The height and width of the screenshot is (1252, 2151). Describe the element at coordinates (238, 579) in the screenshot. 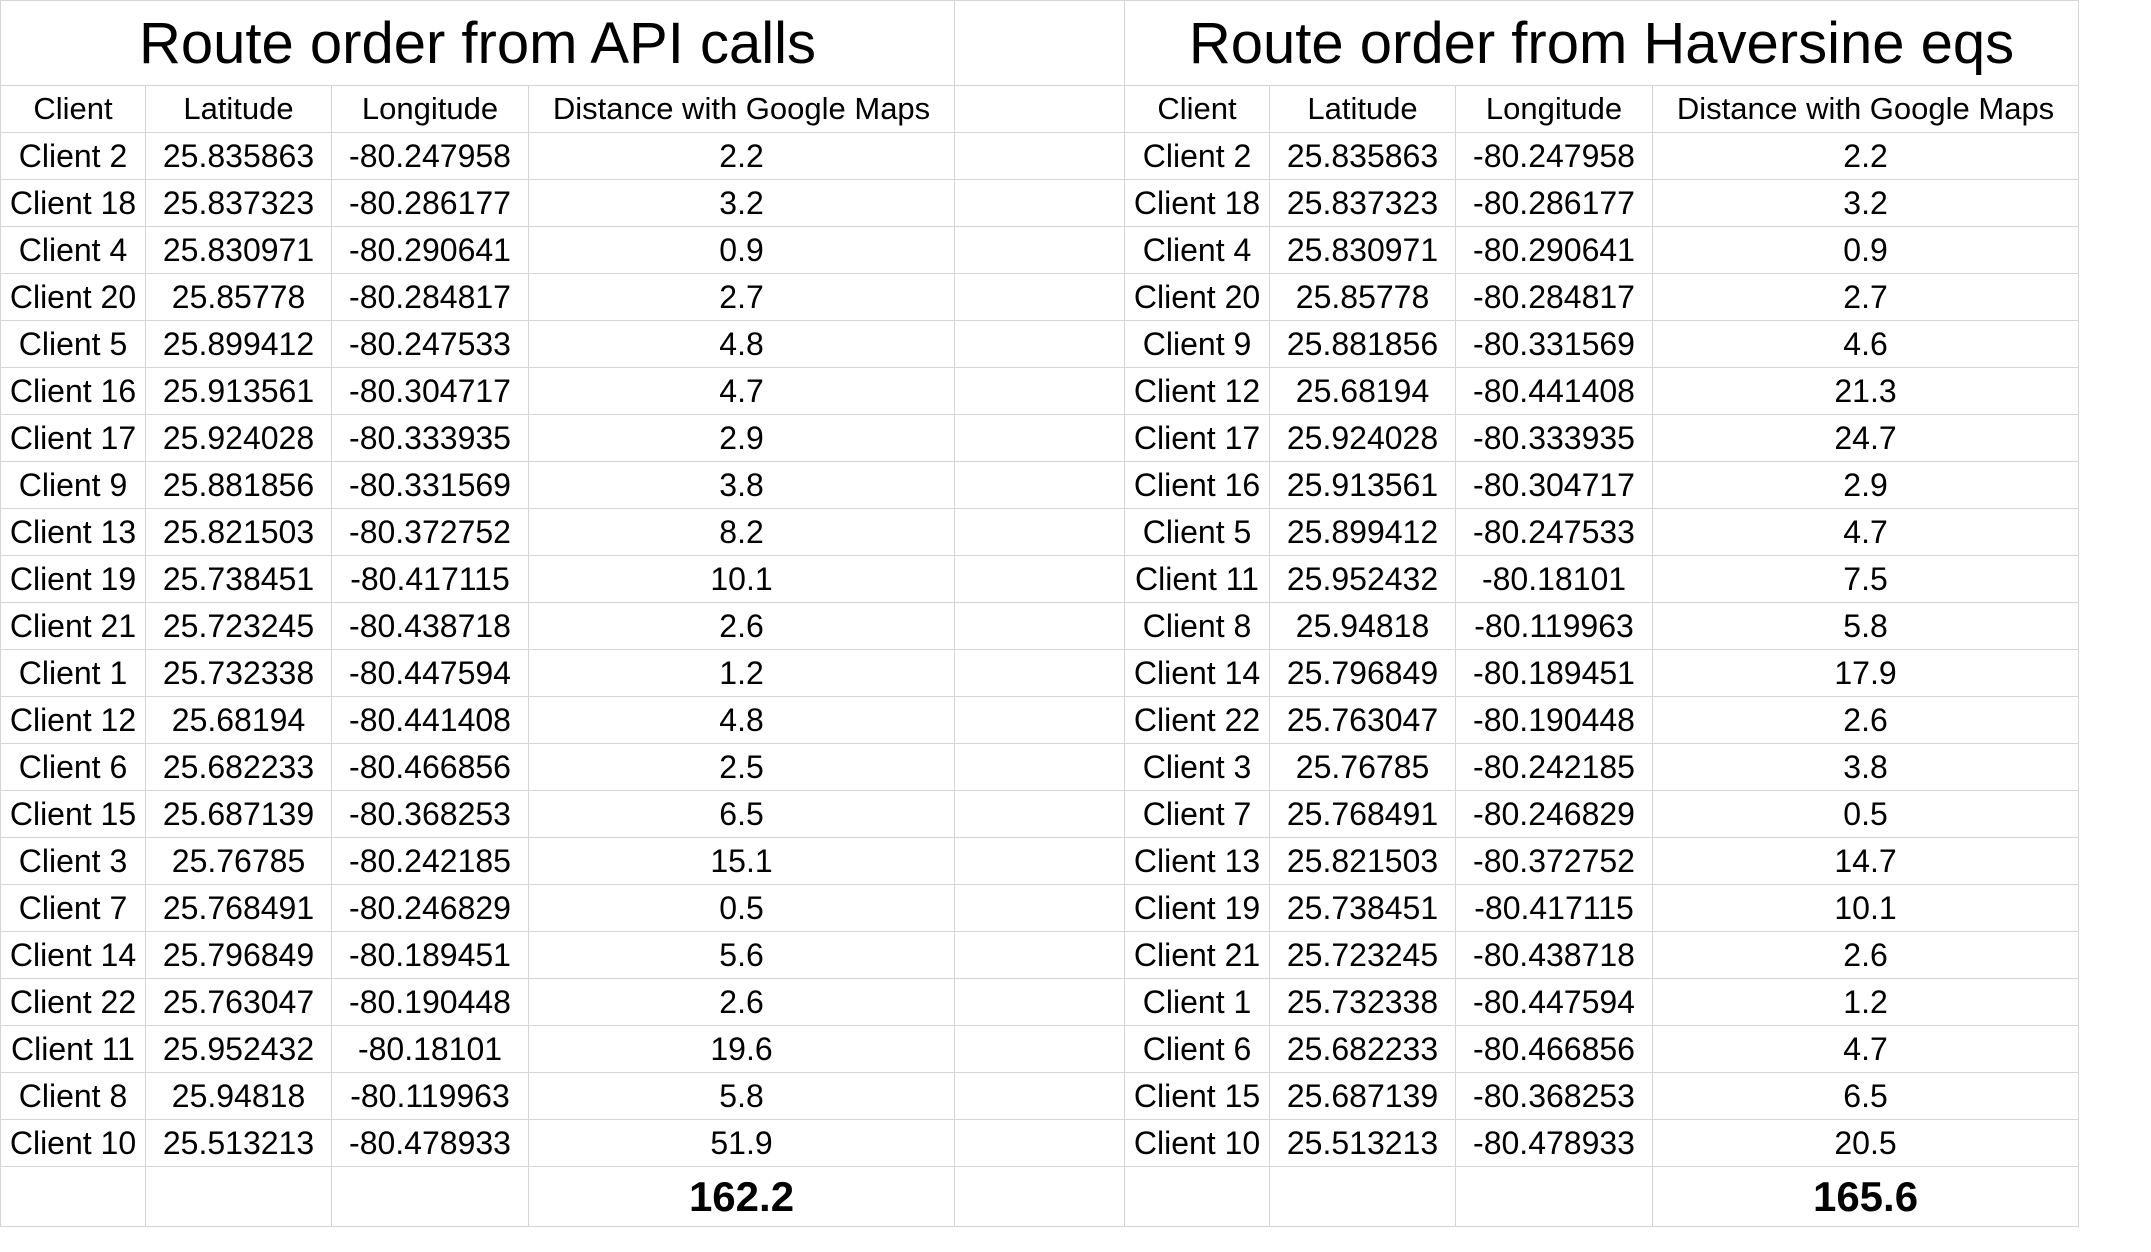

I see `left-latitude-cell: 25.738451` at that location.